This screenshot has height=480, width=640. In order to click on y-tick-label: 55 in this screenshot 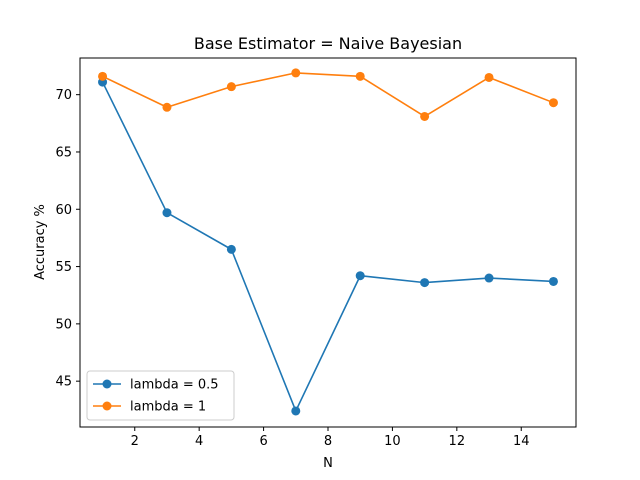, I will do `click(63, 267)`.